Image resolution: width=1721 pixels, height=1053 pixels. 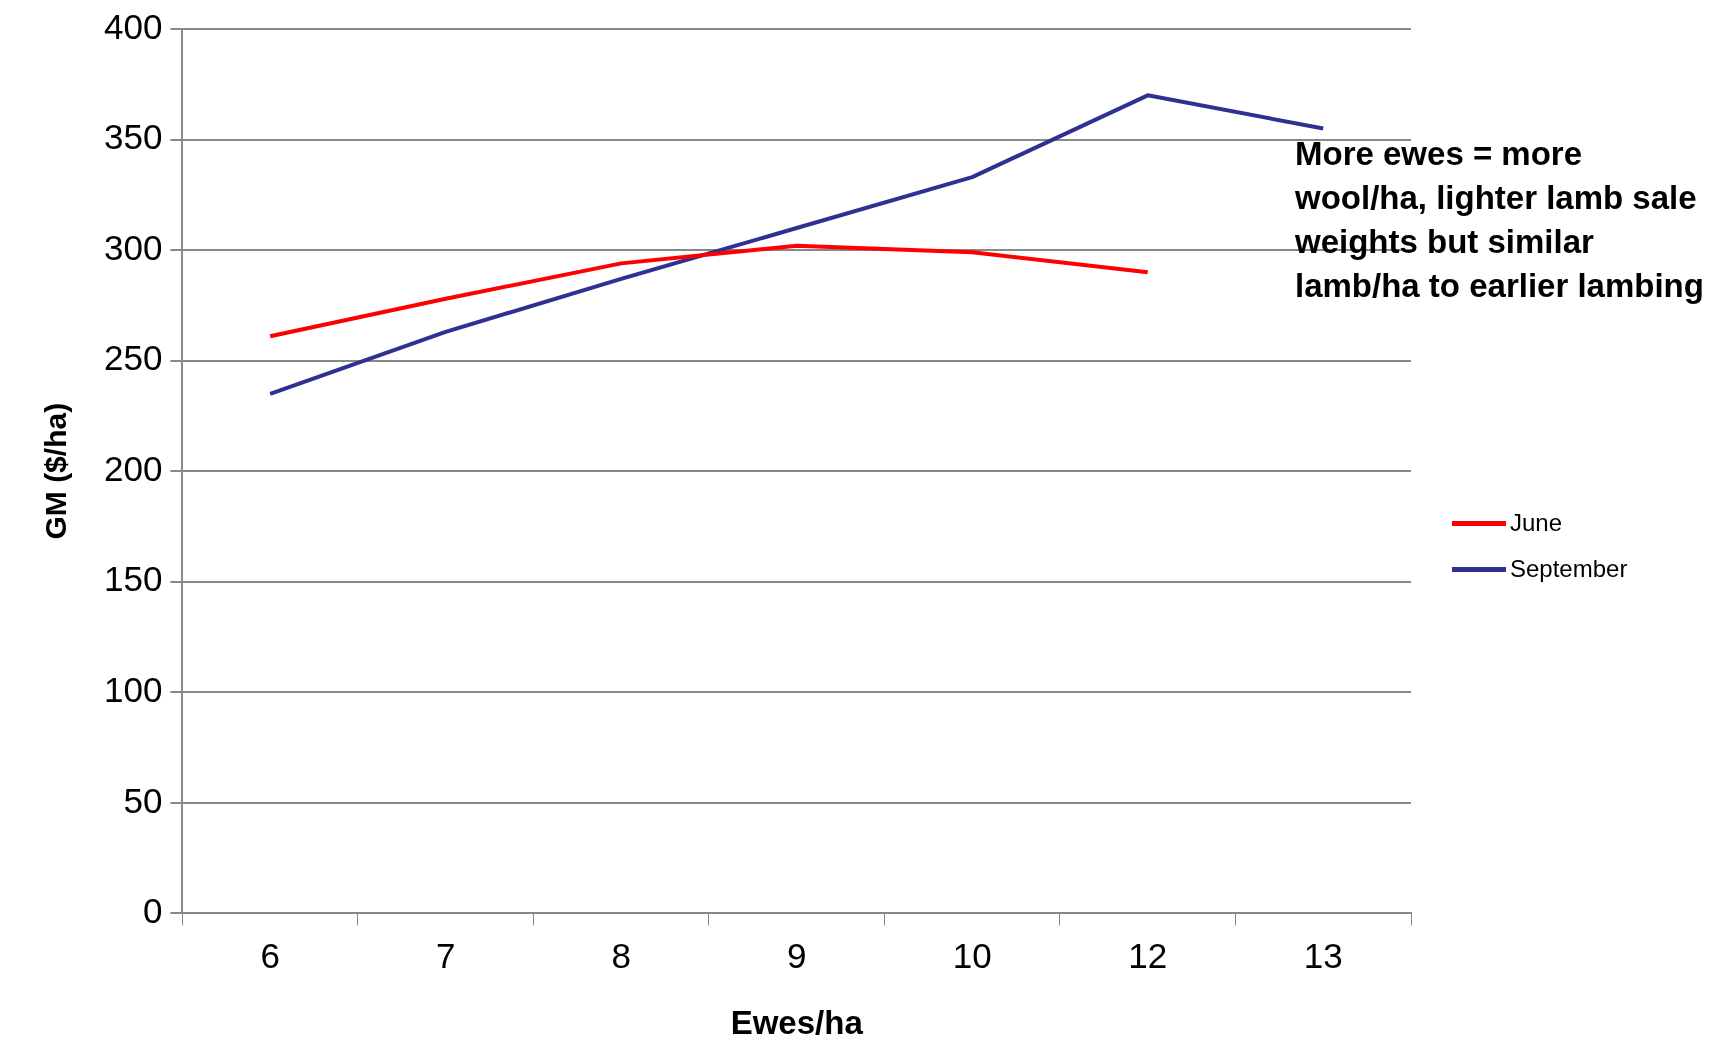 I want to click on y-tick-label: 100, so click(x=133, y=689).